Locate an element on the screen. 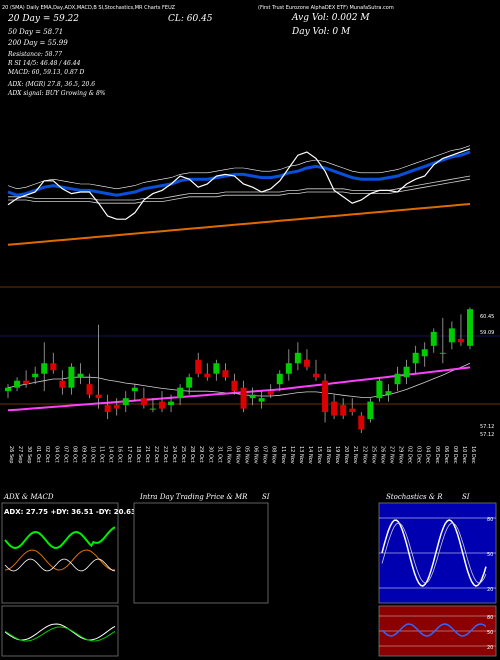  date-label: 16 Dec is located at coordinates (473, 455).